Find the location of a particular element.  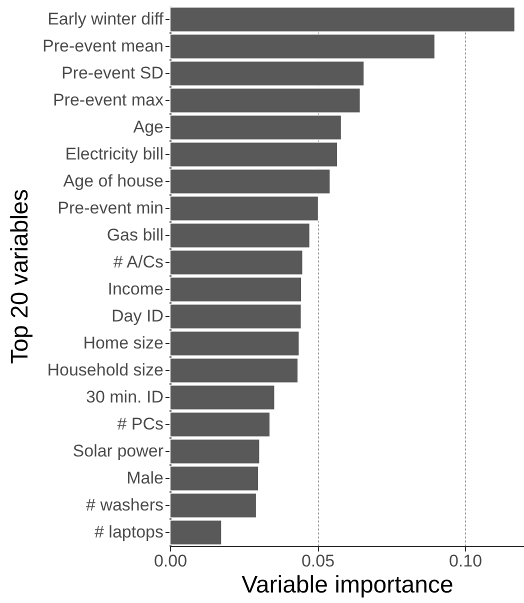

y-tick-label: Pre-event SD is located at coordinates (112, 73).